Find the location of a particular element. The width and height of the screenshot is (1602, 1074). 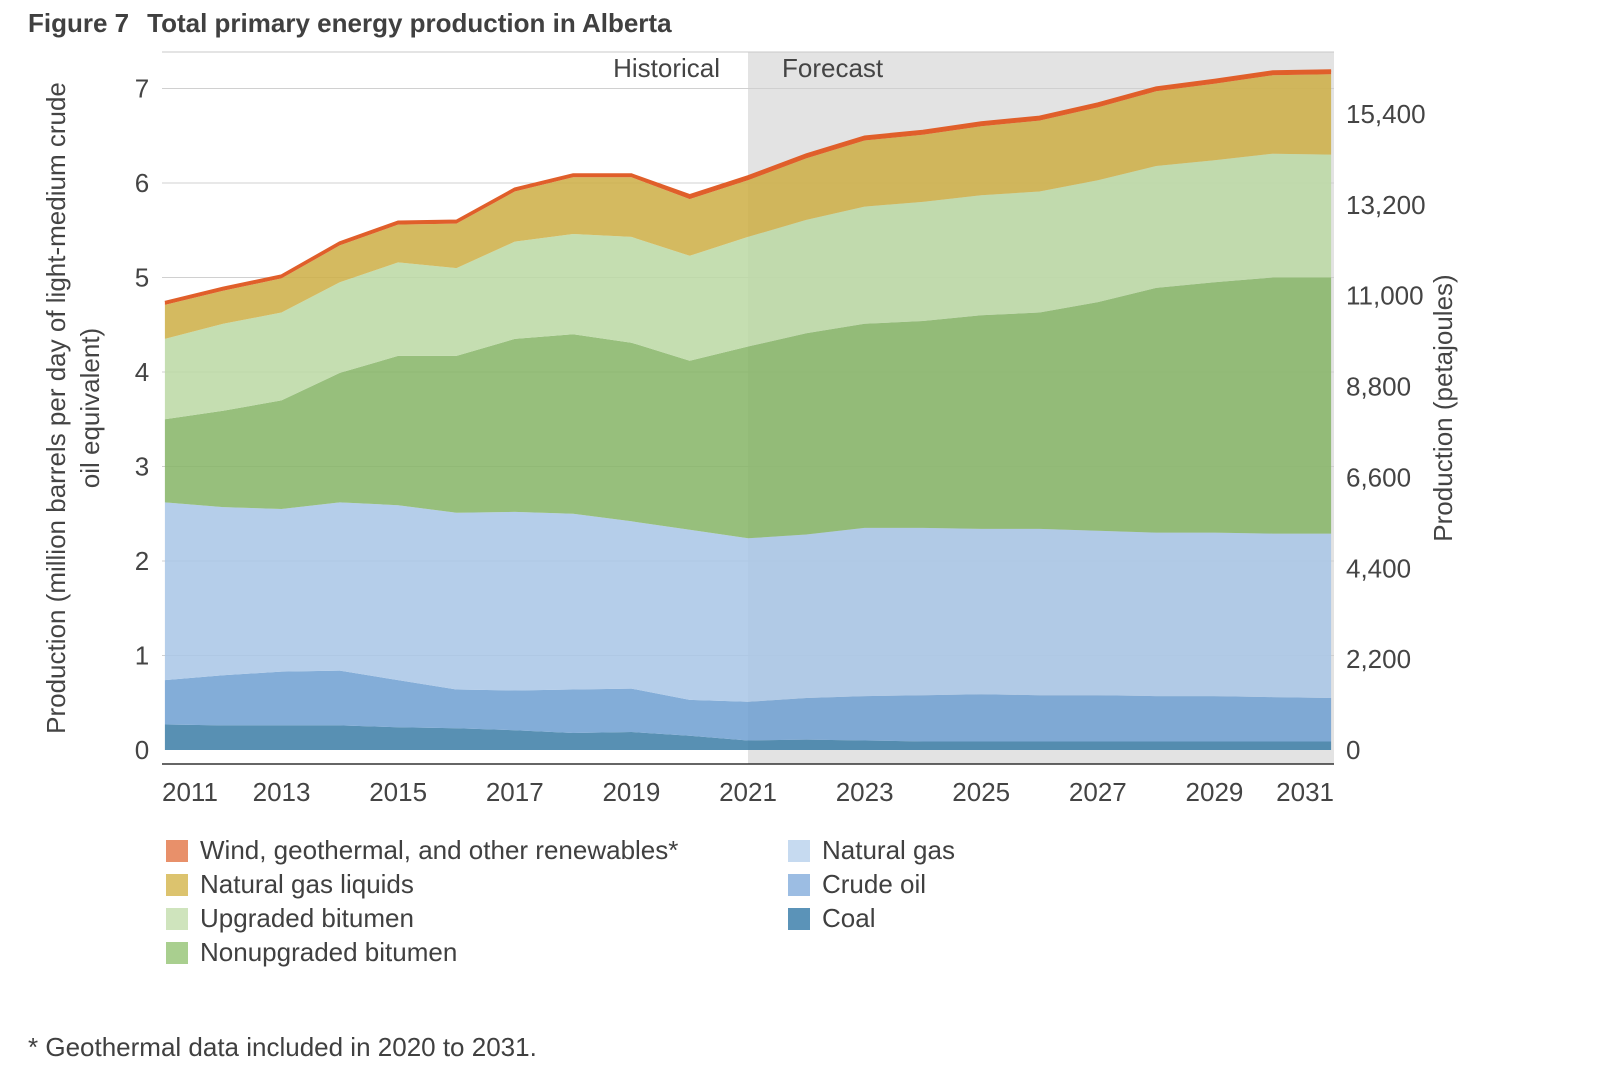

y-tick-label-6: 6 is located at coordinates (142, 183).